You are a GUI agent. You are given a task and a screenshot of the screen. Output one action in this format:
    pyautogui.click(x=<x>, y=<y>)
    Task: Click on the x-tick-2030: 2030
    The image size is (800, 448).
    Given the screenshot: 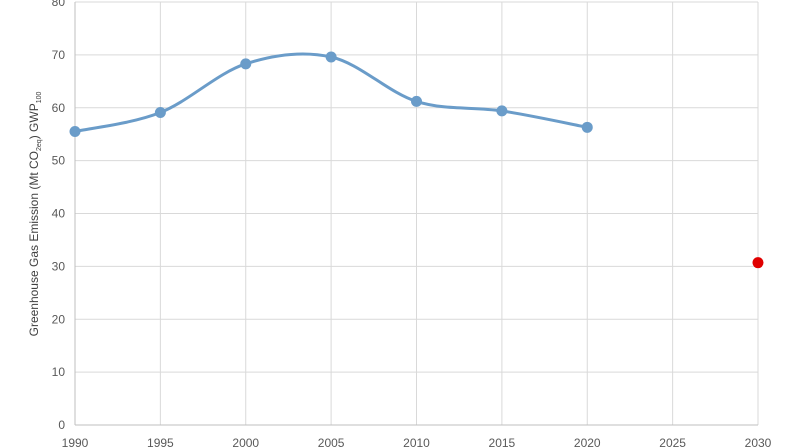 What is the action you would take?
    pyautogui.click(x=758, y=442)
    